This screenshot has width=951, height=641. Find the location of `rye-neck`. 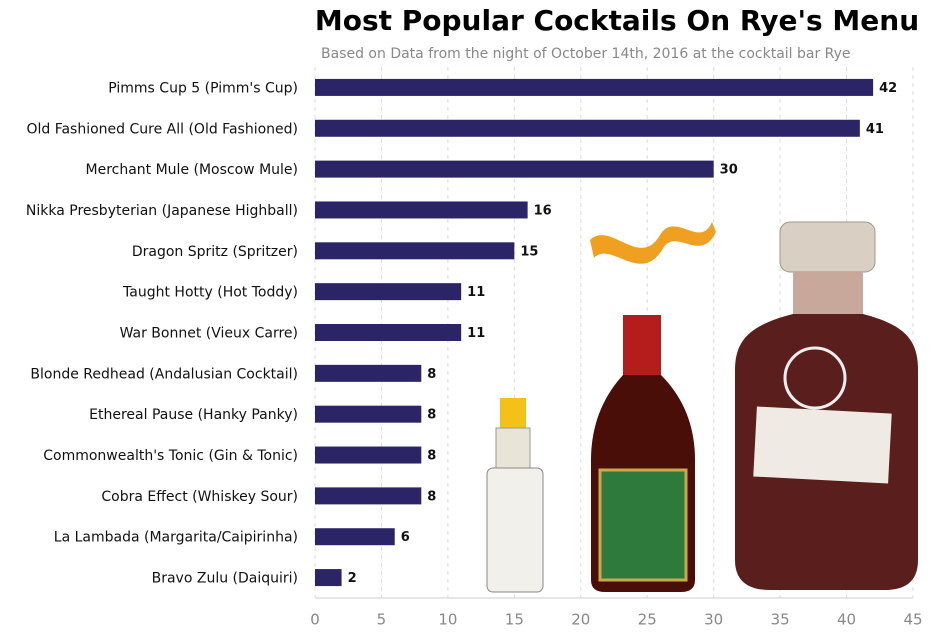

rye-neck is located at coordinates (828, 293).